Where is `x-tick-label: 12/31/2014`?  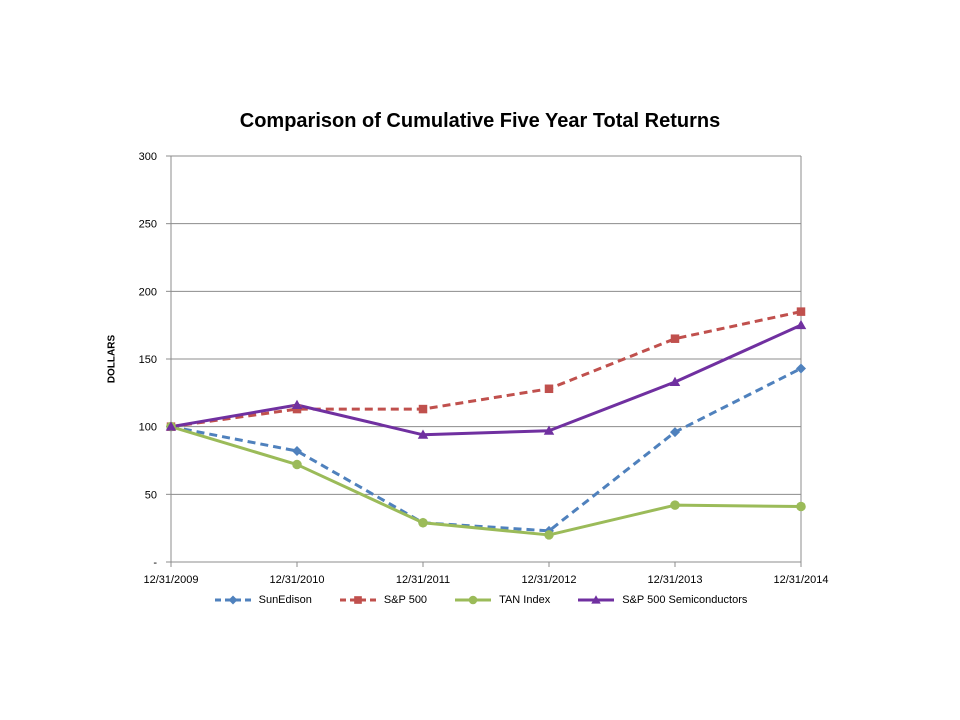 x-tick-label: 12/31/2014 is located at coordinates (800, 580).